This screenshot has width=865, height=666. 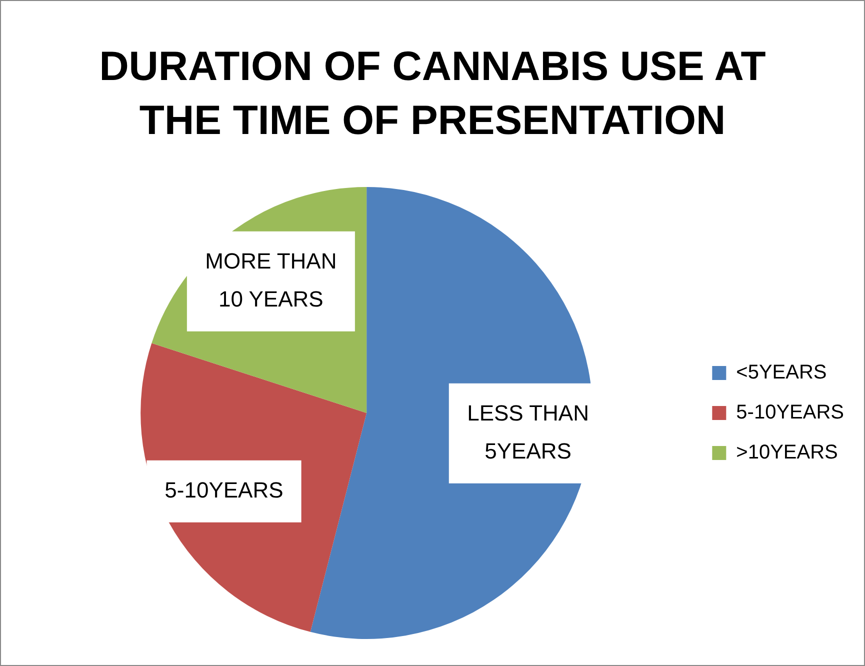 I want to click on data-label: 5-10YEARS, so click(x=224, y=489).